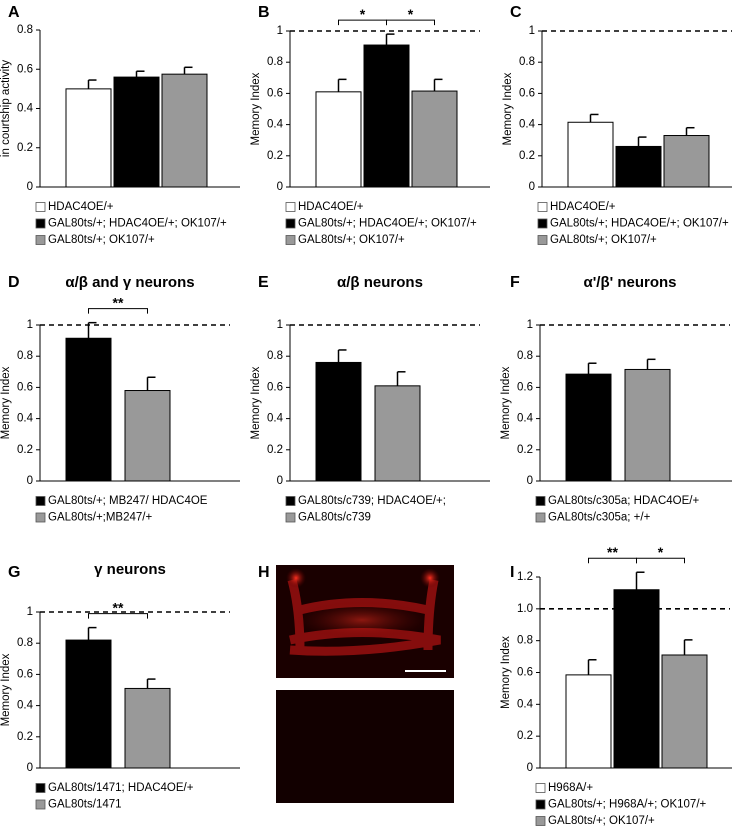 This screenshot has width=732, height=830. What do you see at coordinates (100, 518) in the screenshot?
I see `legend-label: GAL80ts/+;MB247/+` at bounding box center [100, 518].